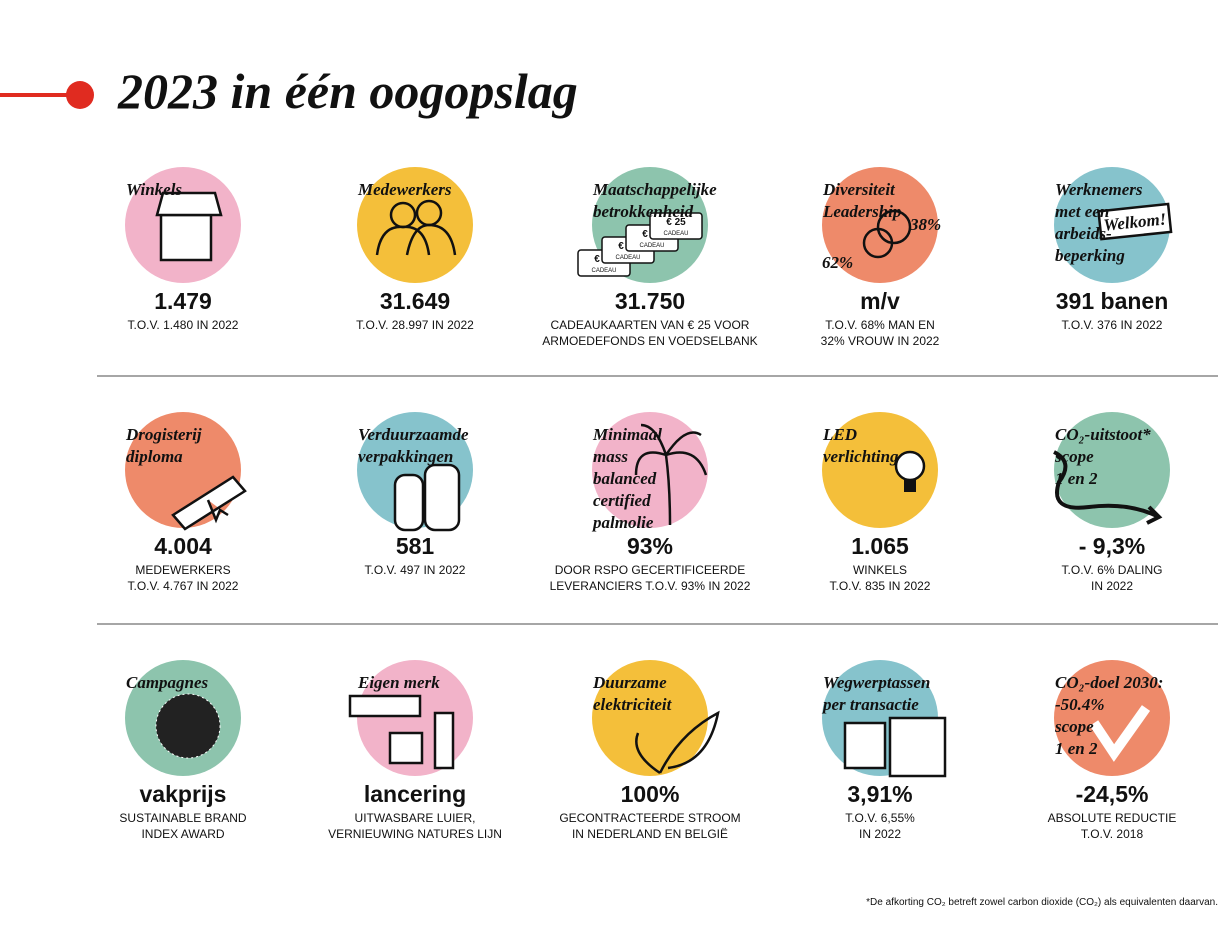  I want to click on item-label: met een, so click(1082, 211).